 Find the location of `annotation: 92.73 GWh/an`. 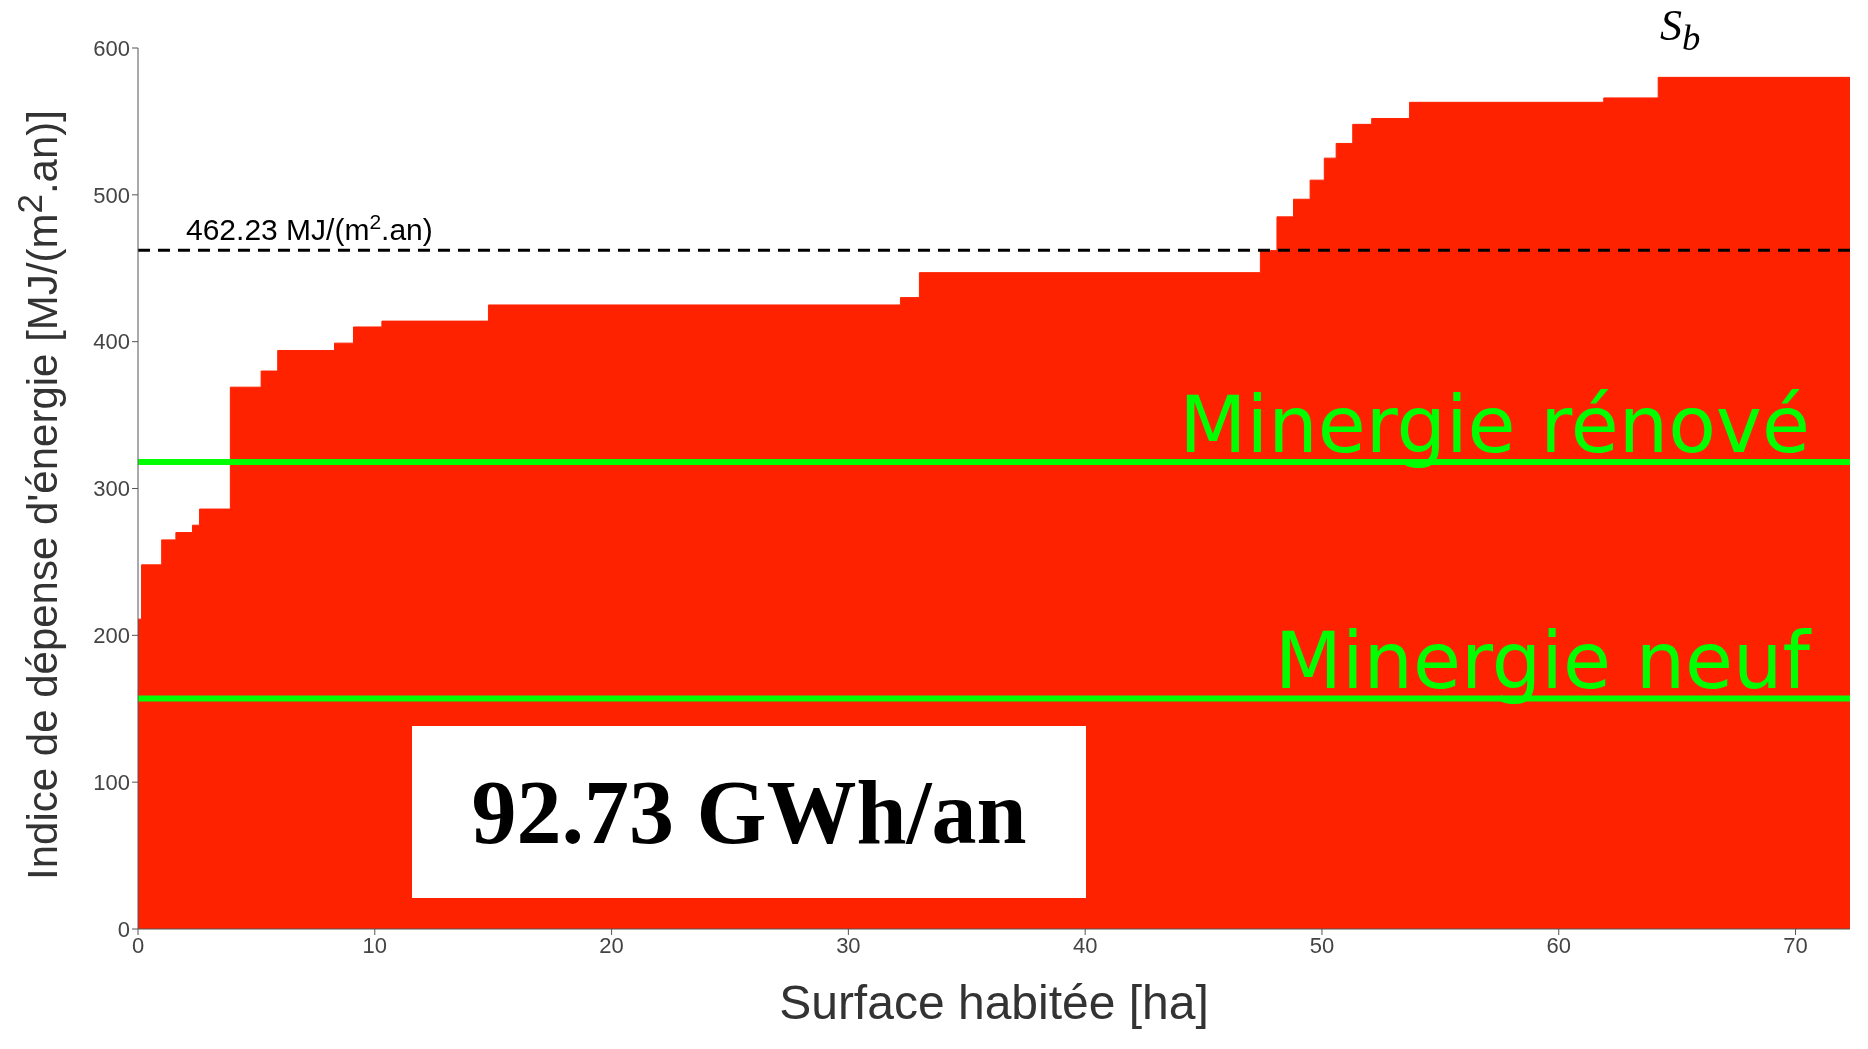

annotation: 92.73 GWh/an is located at coordinates (749, 812).